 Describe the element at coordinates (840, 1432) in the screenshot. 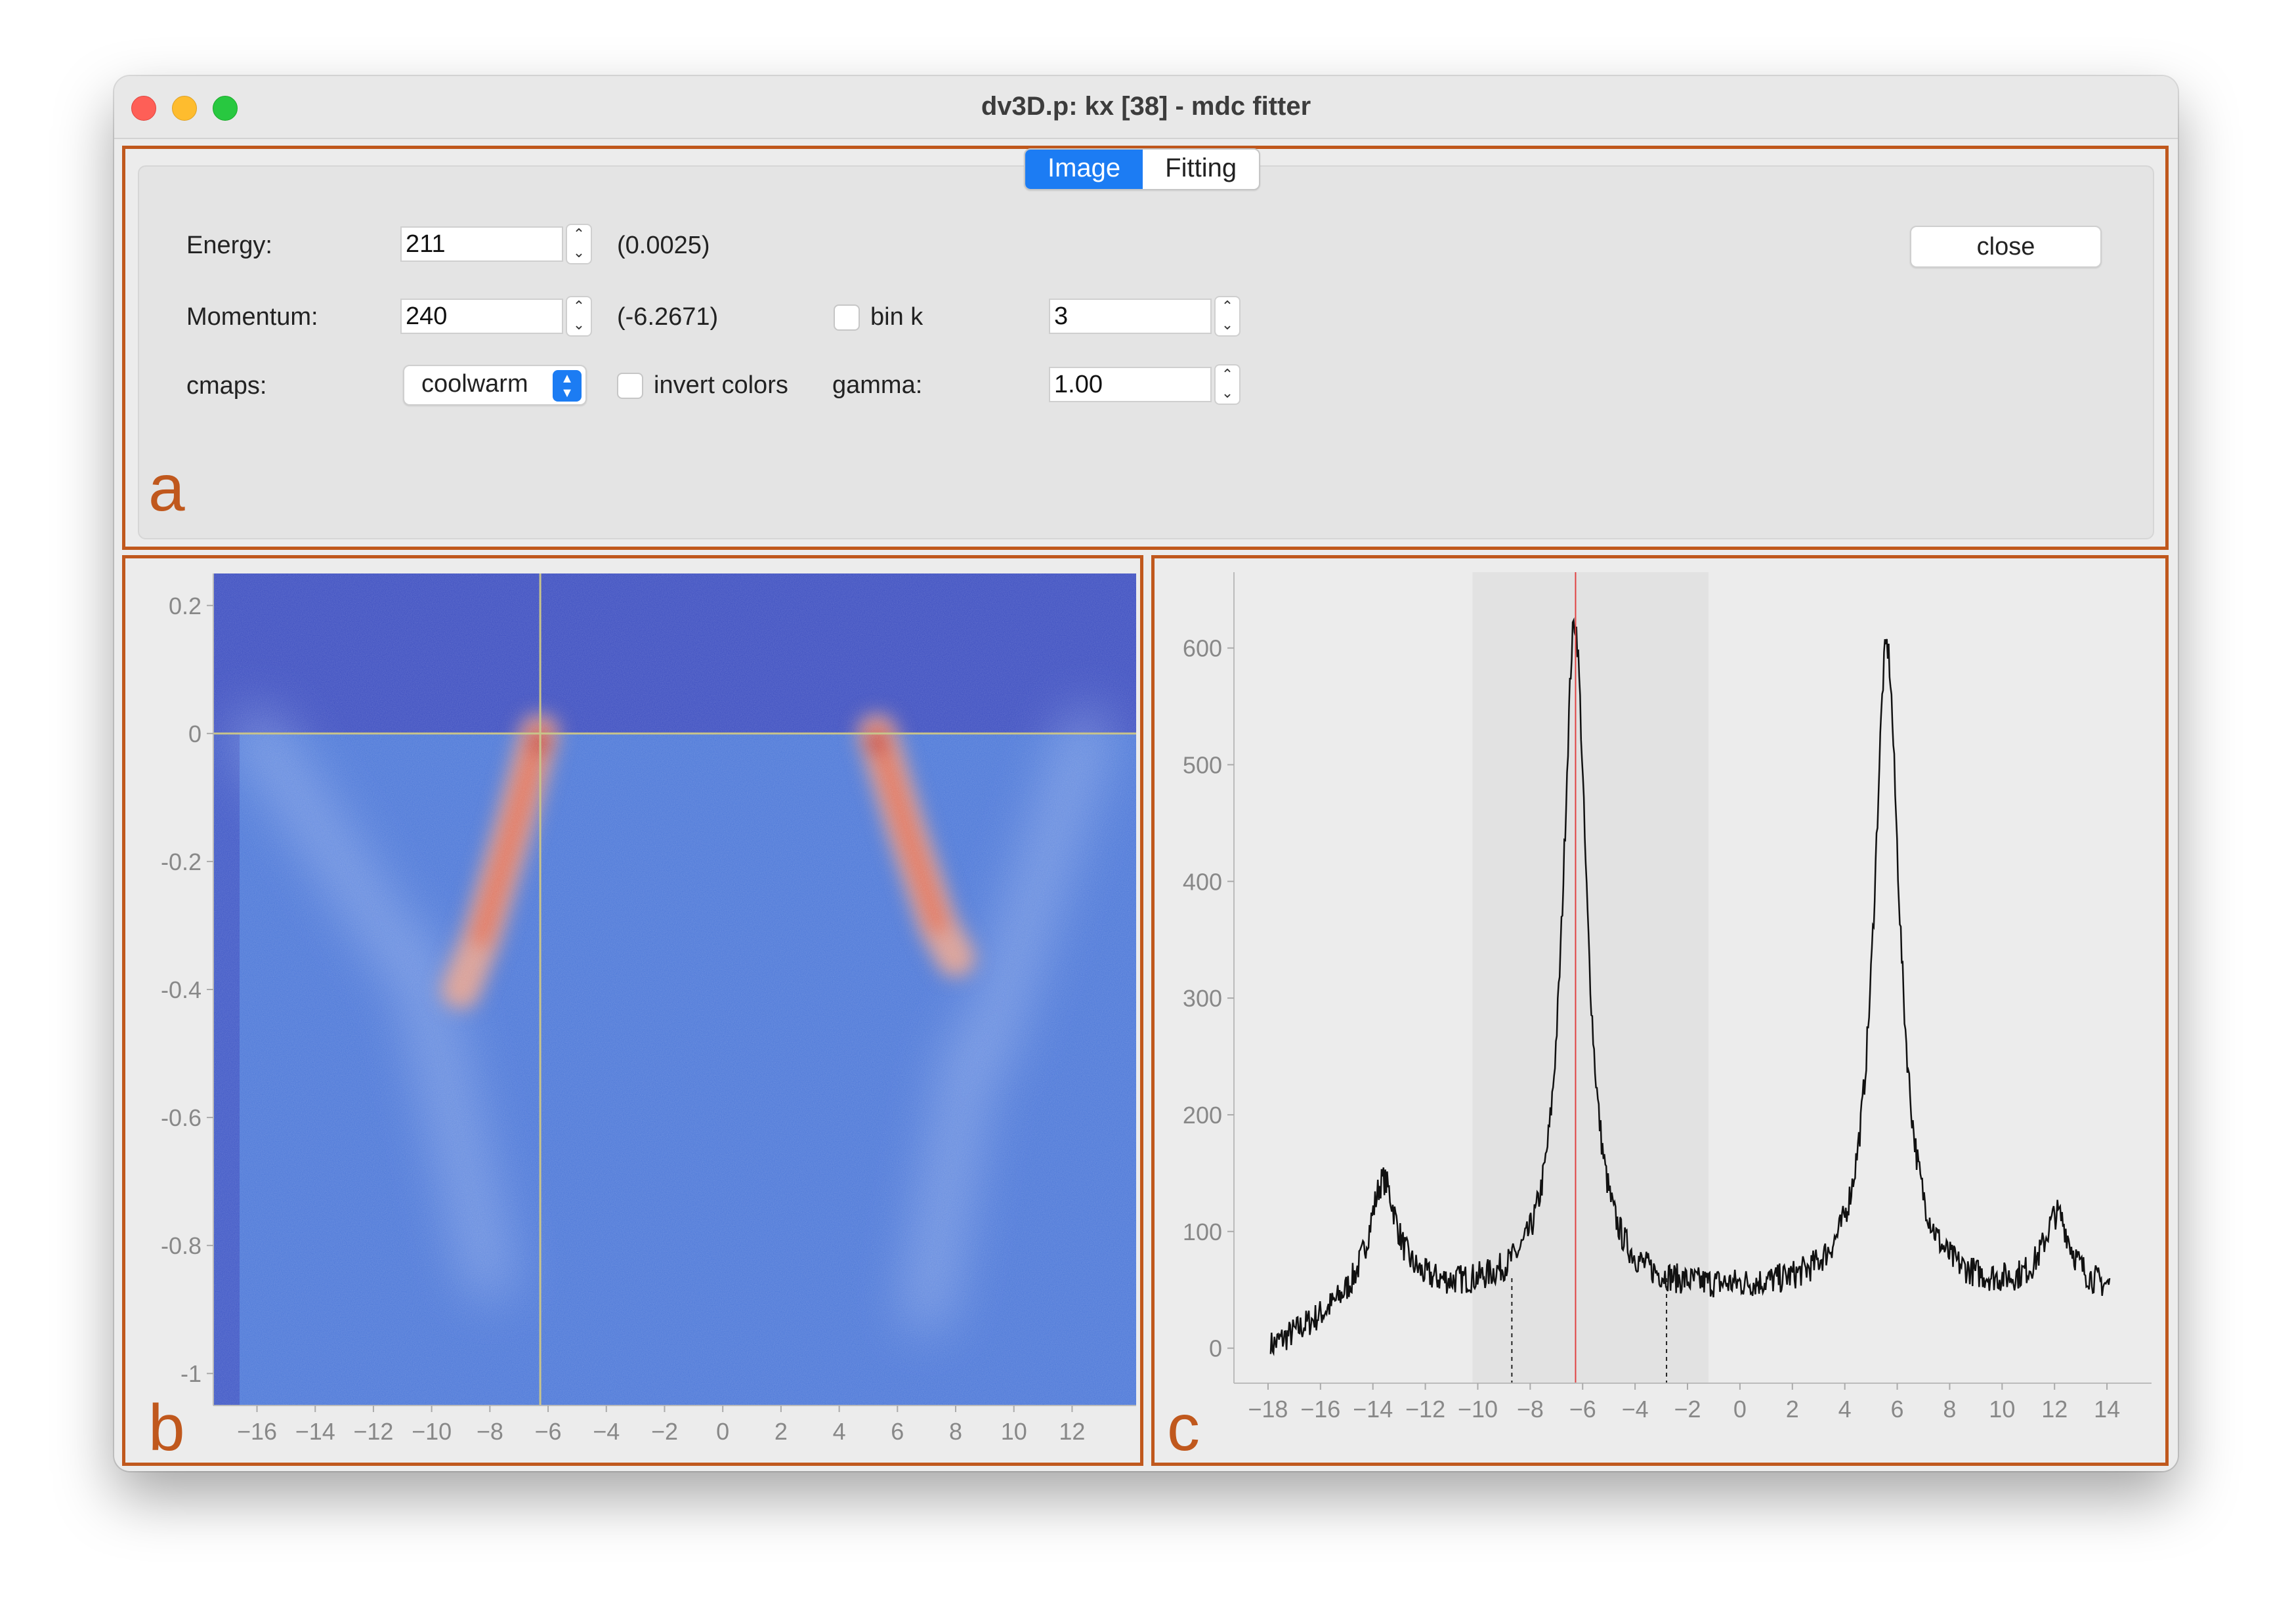

I see `heatmap-x-tick-label: 4` at that location.